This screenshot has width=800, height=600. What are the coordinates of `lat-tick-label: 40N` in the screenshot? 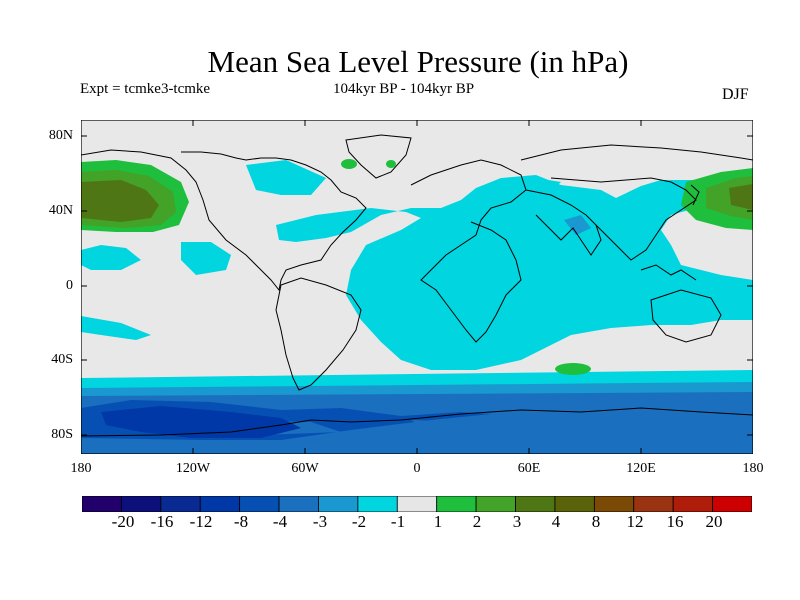 It's located at (60, 210).